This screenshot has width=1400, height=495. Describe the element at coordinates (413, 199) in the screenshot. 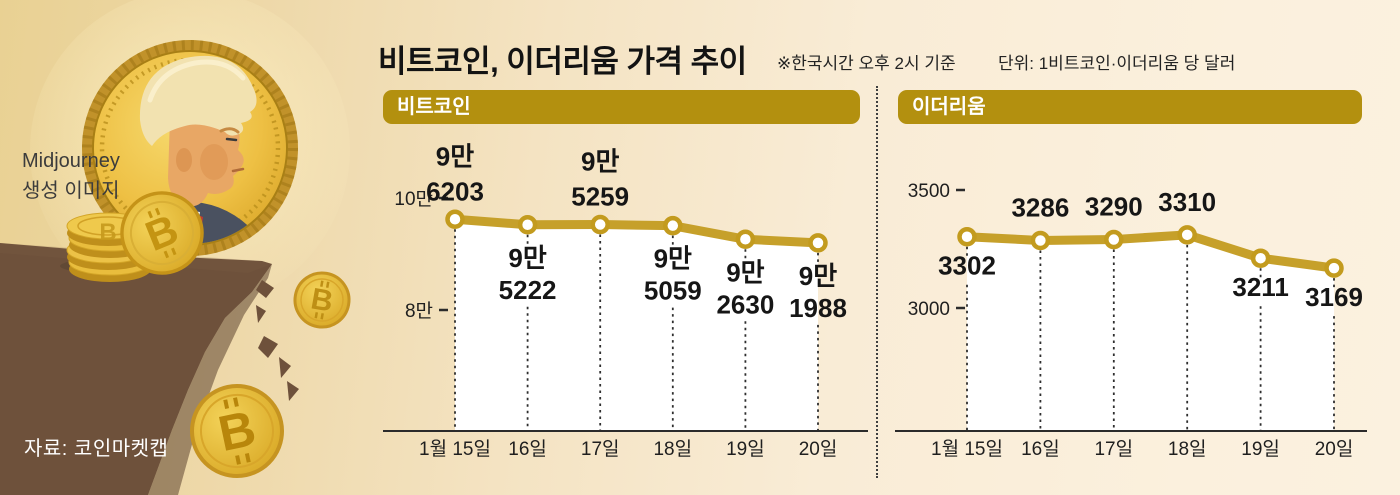

I see `y-tick-label: 10만` at that location.